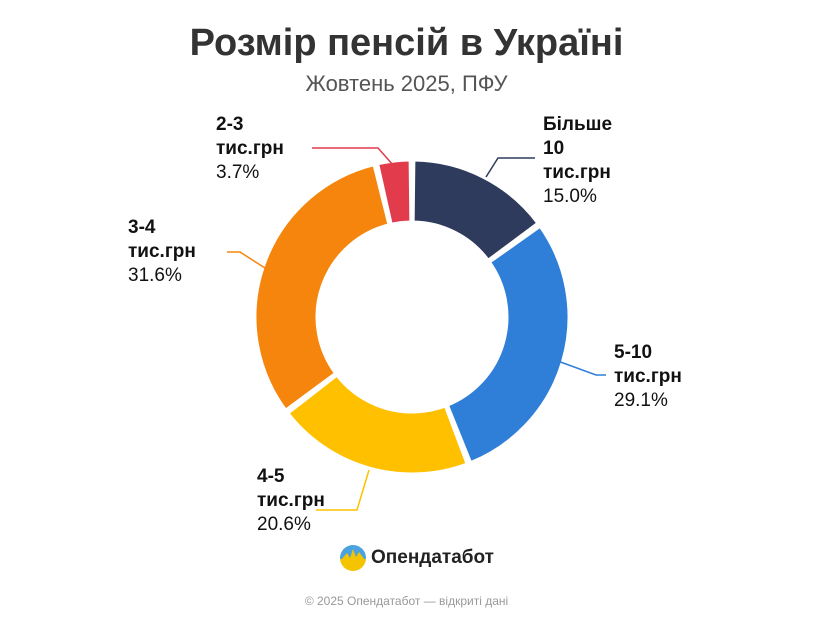 The image size is (813, 624). What do you see at coordinates (322, 287) in the screenshot?
I see `slice-3-4k` at bounding box center [322, 287].